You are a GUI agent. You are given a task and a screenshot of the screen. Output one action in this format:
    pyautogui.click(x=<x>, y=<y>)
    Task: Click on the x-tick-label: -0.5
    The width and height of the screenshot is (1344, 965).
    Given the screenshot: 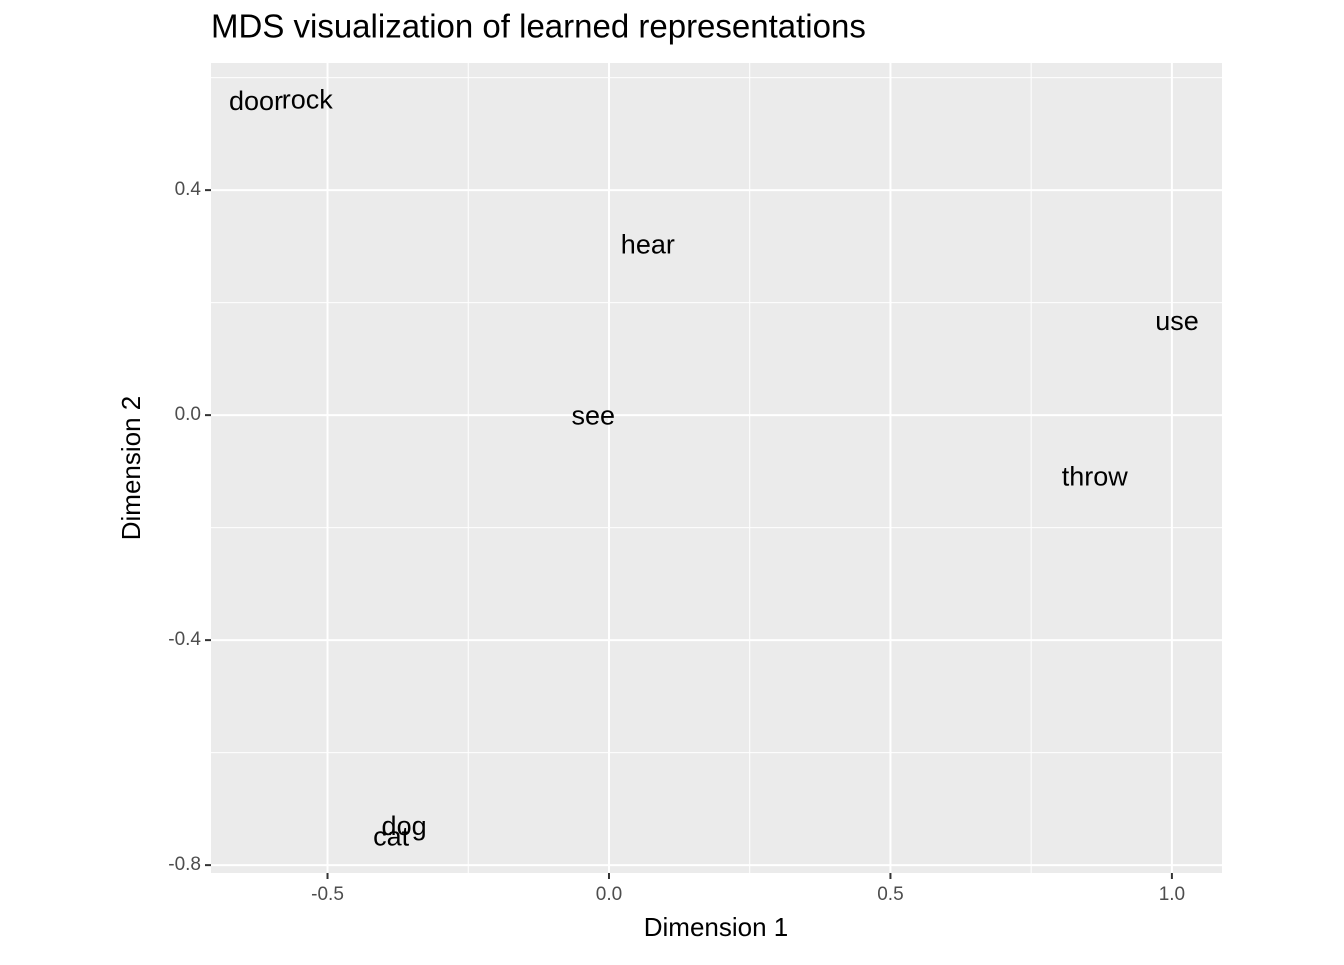 What is the action you would take?
    pyautogui.click(x=327, y=894)
    